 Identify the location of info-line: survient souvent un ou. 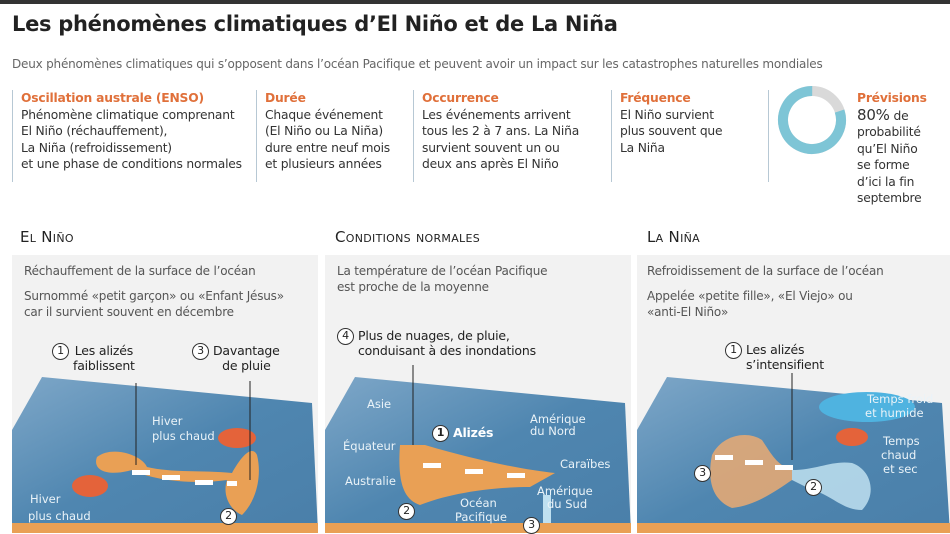
(491, 147).